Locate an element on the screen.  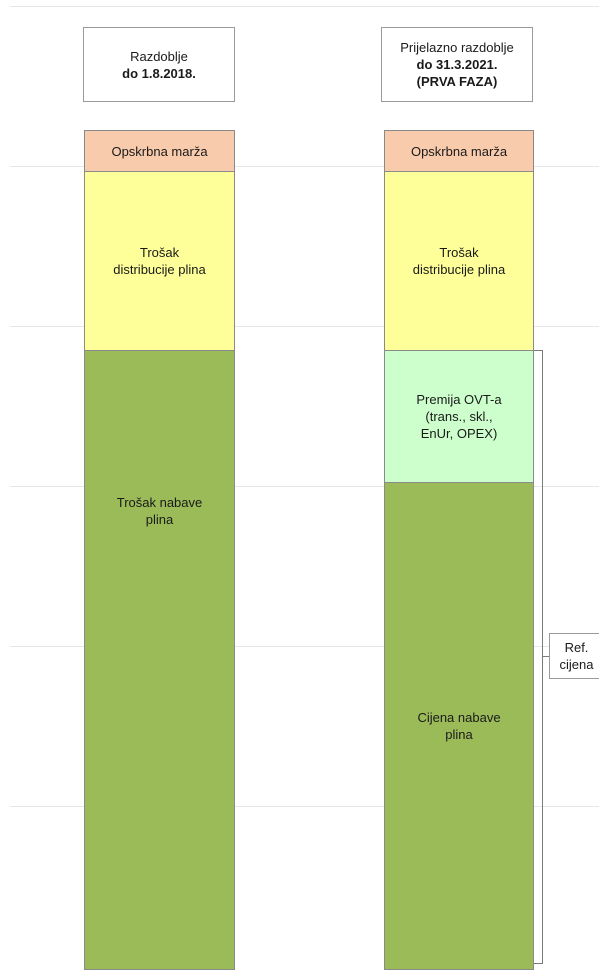
column-2-header-line3: (PRVA FAZA) is located at coordinates (457, 81).